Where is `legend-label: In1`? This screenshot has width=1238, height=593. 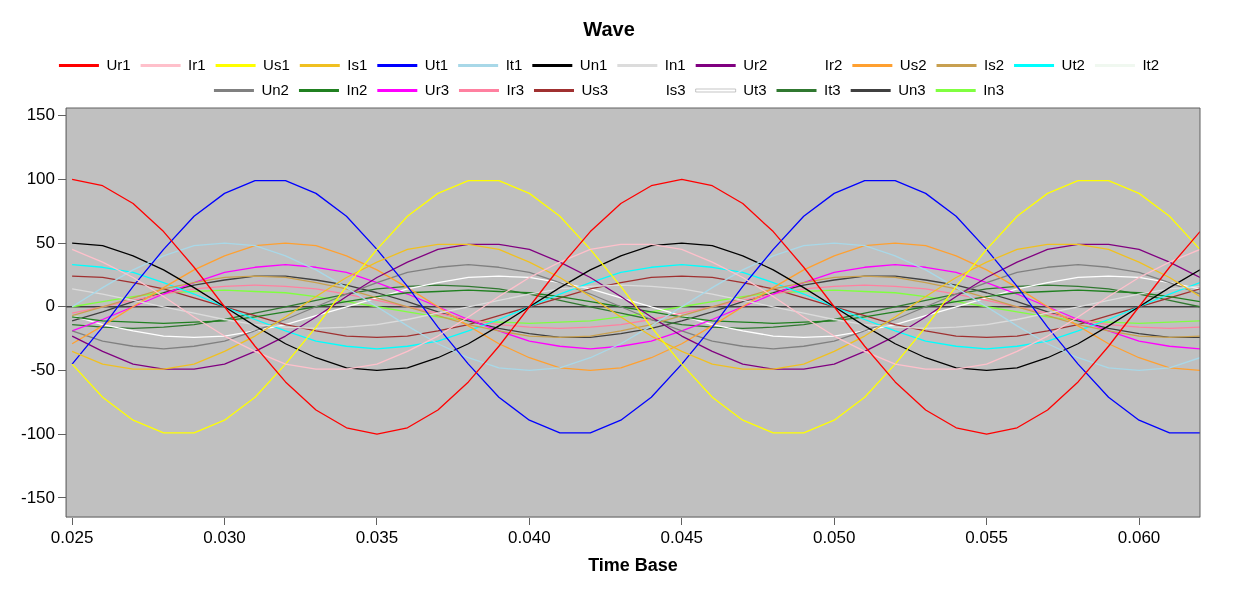 legend-label: In1 is located at coordinates (675, 64).